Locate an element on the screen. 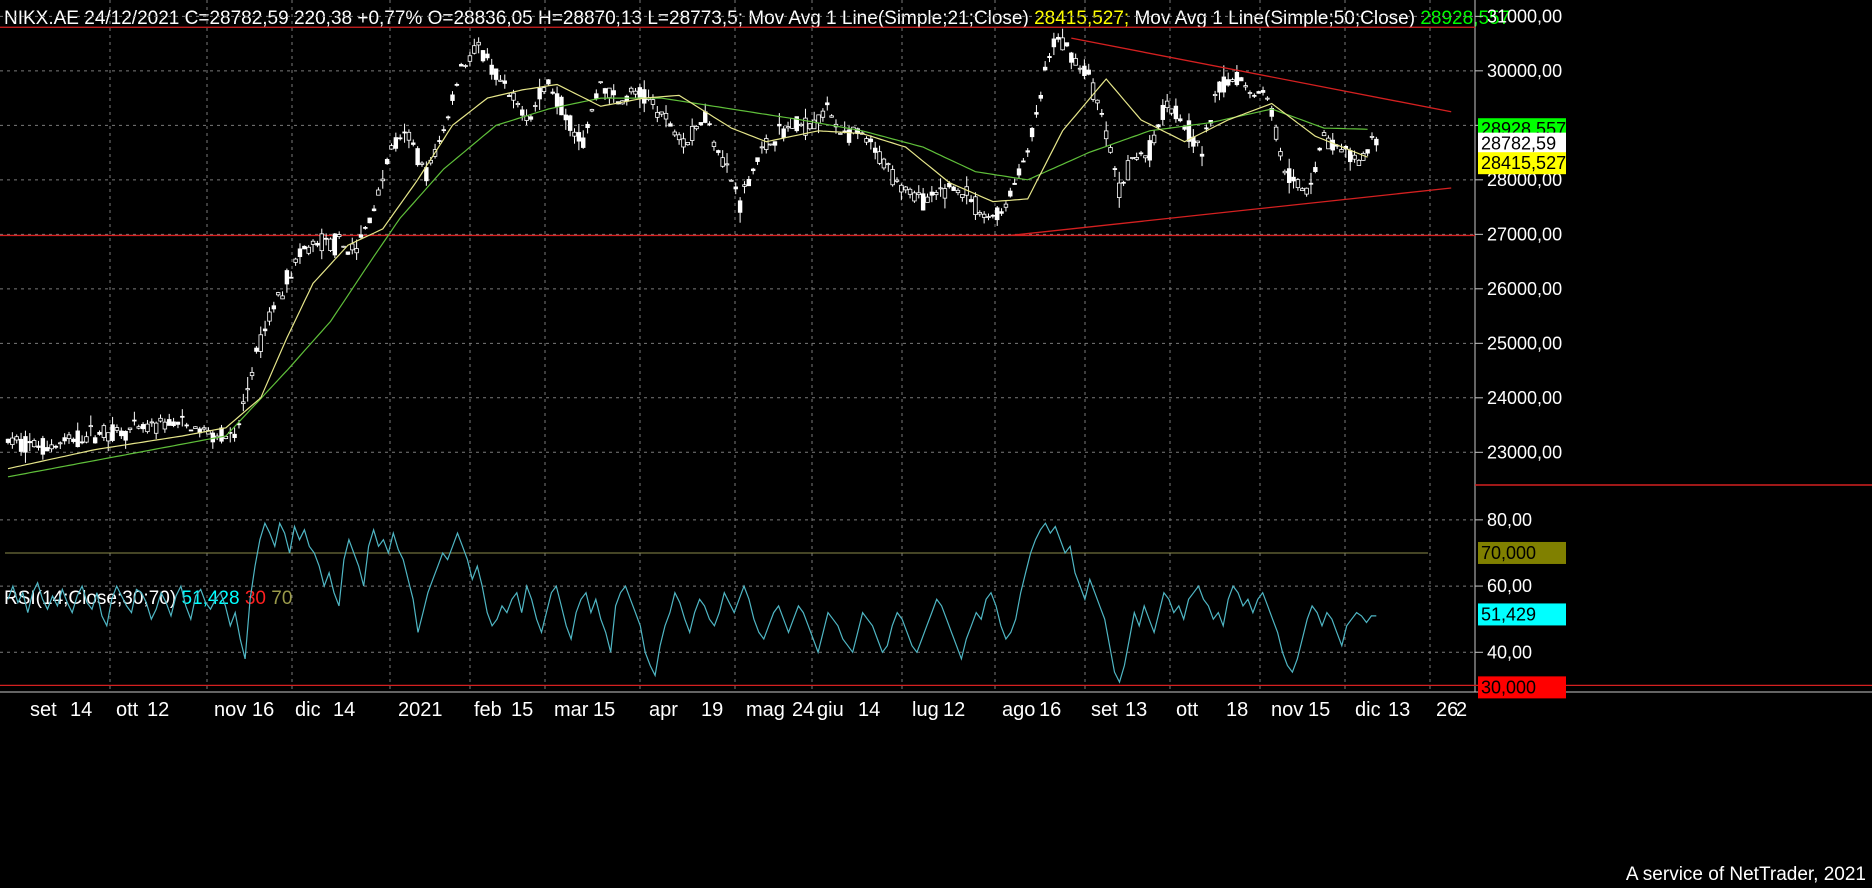 The image size is (1872, 888). ma21-value: 28415,527; is located at coordinates (1082, 18).